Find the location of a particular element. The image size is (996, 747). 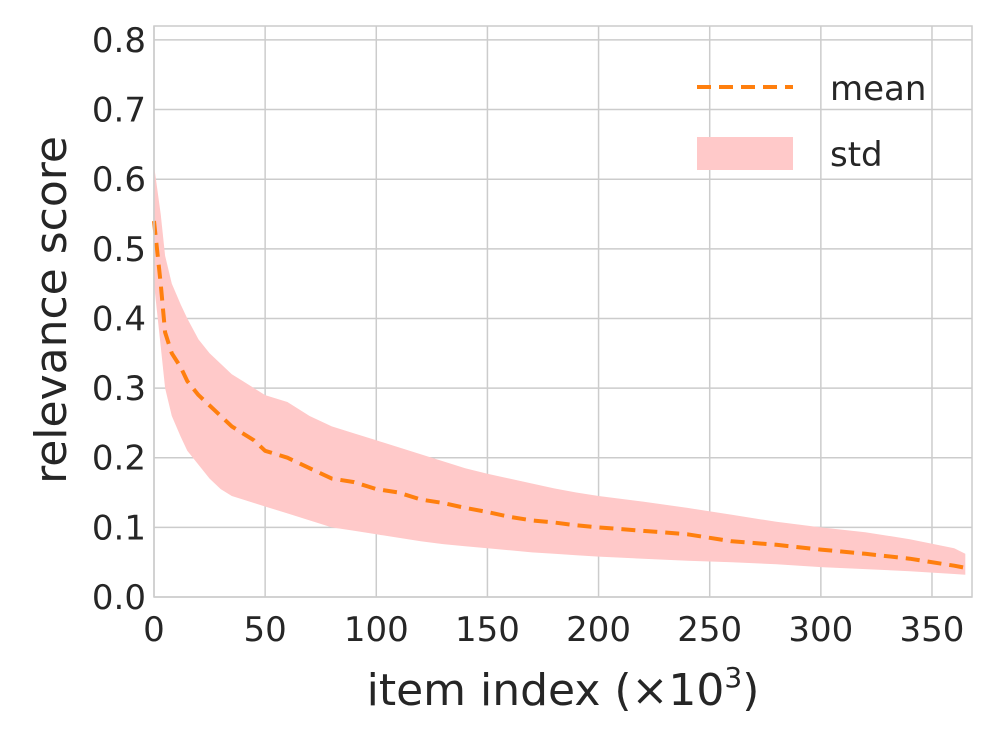

y-tick-label: 0.1 is located at coordinates (119, 528).